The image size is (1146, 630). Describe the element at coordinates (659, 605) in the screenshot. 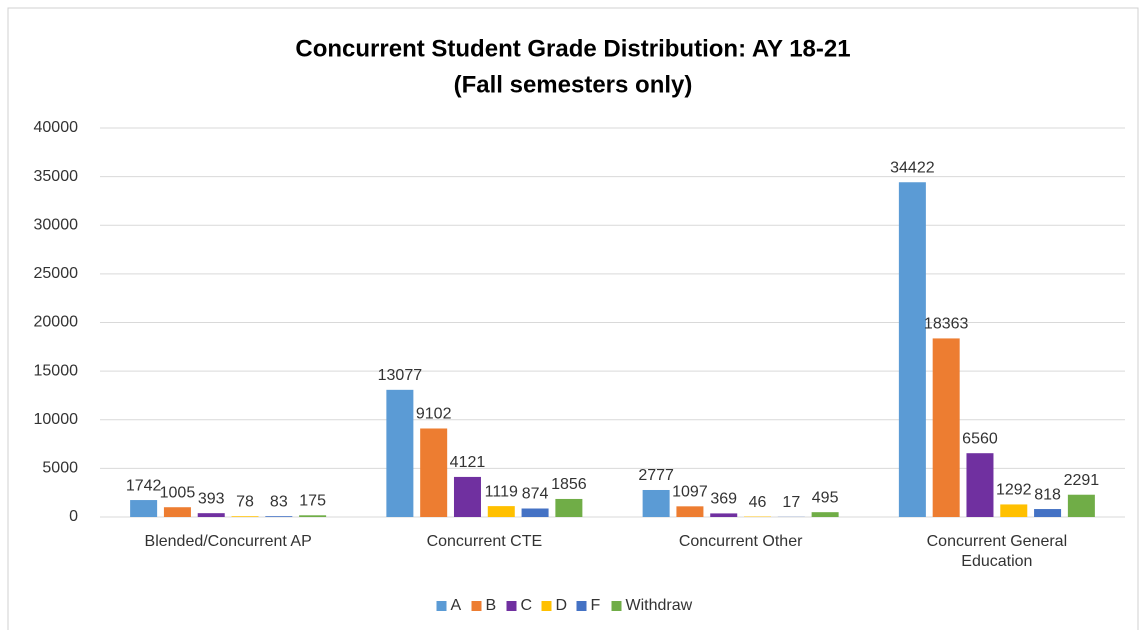

I see `legend-label: Withdraw` at that location.